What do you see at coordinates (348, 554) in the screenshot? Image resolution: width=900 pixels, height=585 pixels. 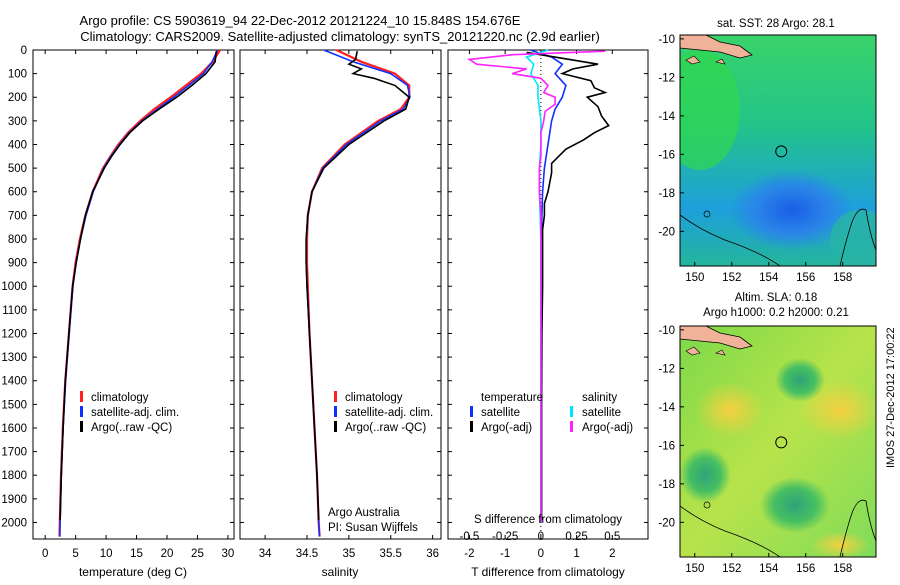 I see `x-tick-label: 35` at bounding box center [348, 554].